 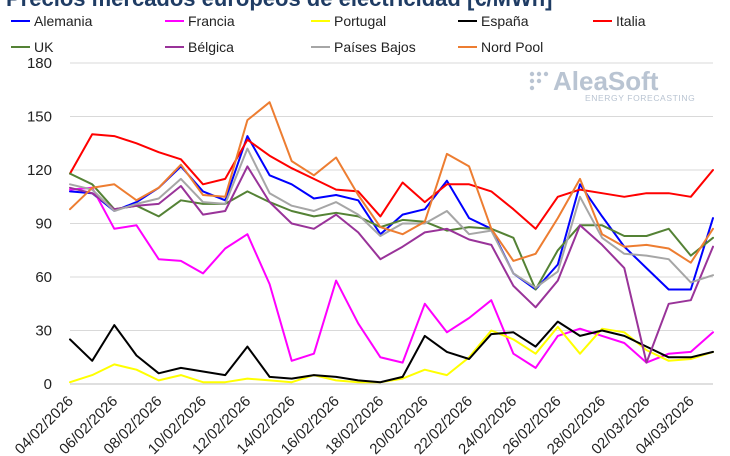 I want to click on legend-label: España, so click(x=505, y=21).